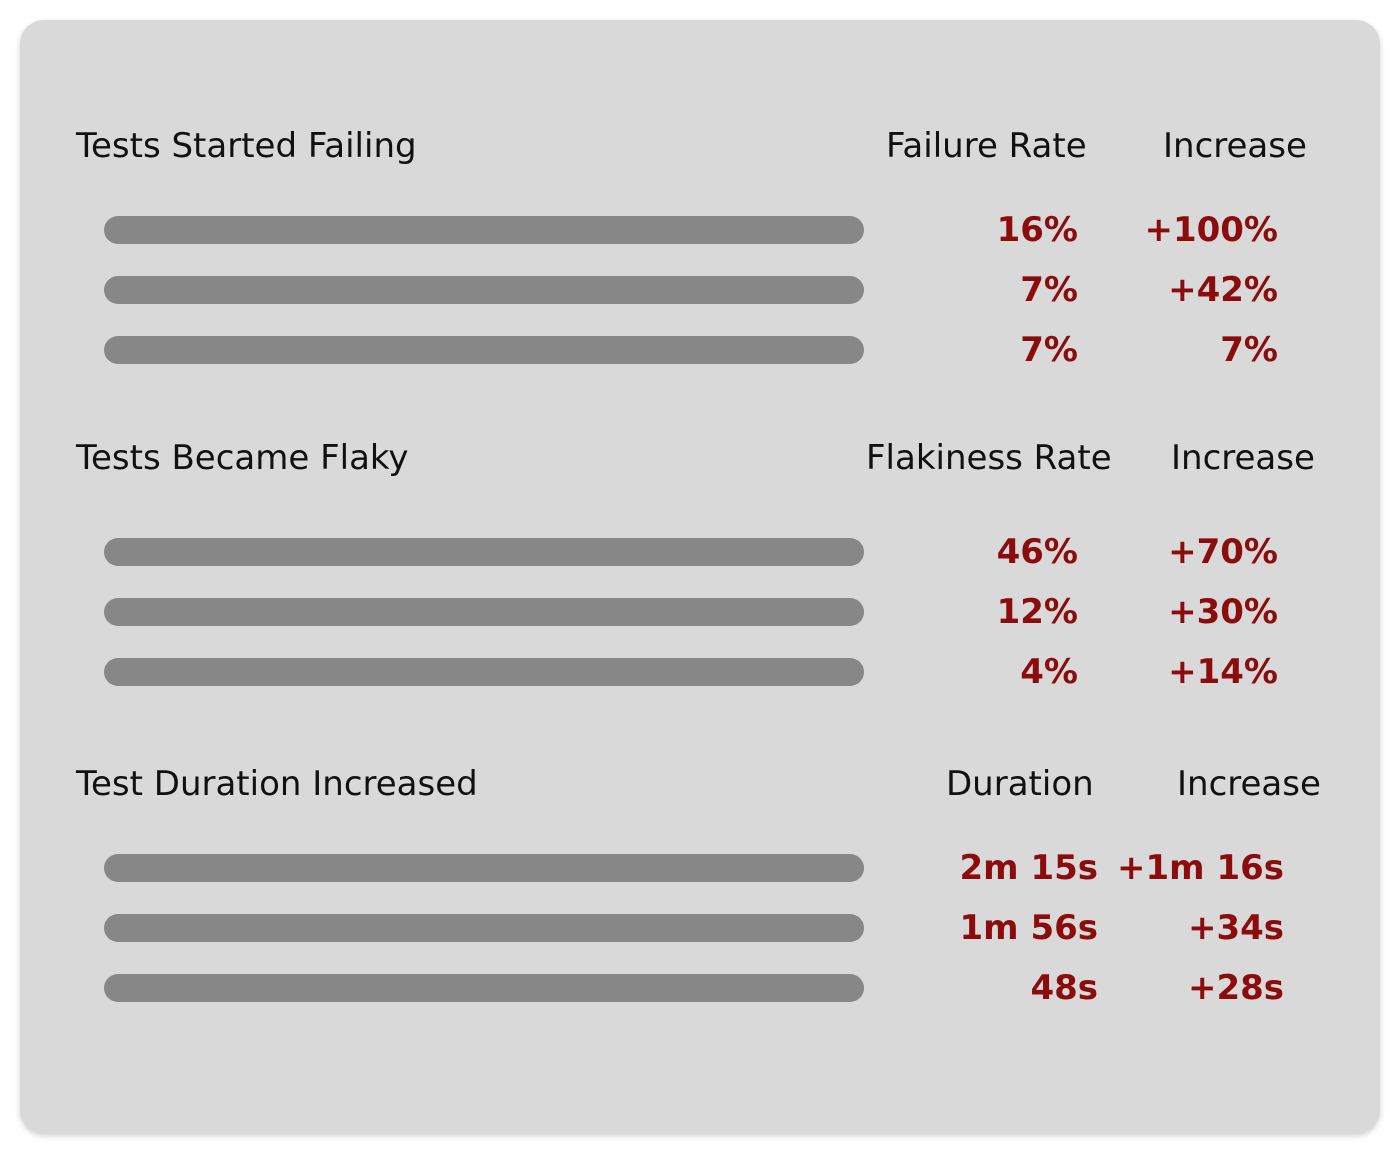 This screenshot has height=1154, width=1400. I want to click on test-row: 1m 56s +34s, so click(700, 928).